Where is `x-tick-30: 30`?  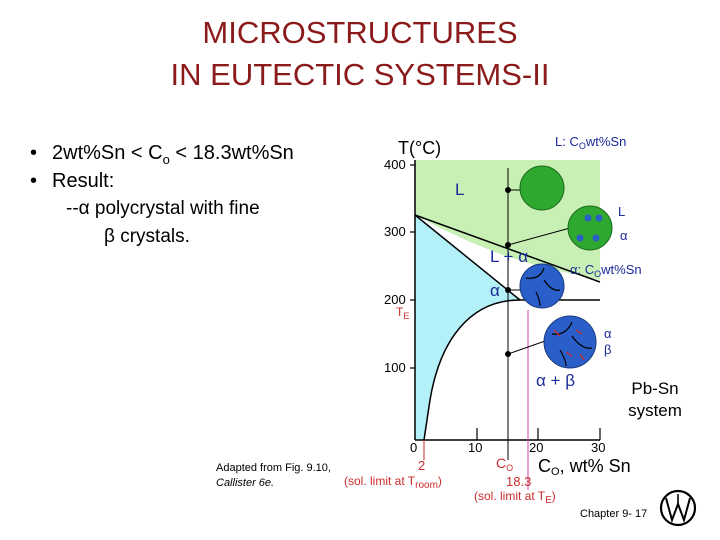
x-tick-30: 30 is located at coordinates (598, 447).